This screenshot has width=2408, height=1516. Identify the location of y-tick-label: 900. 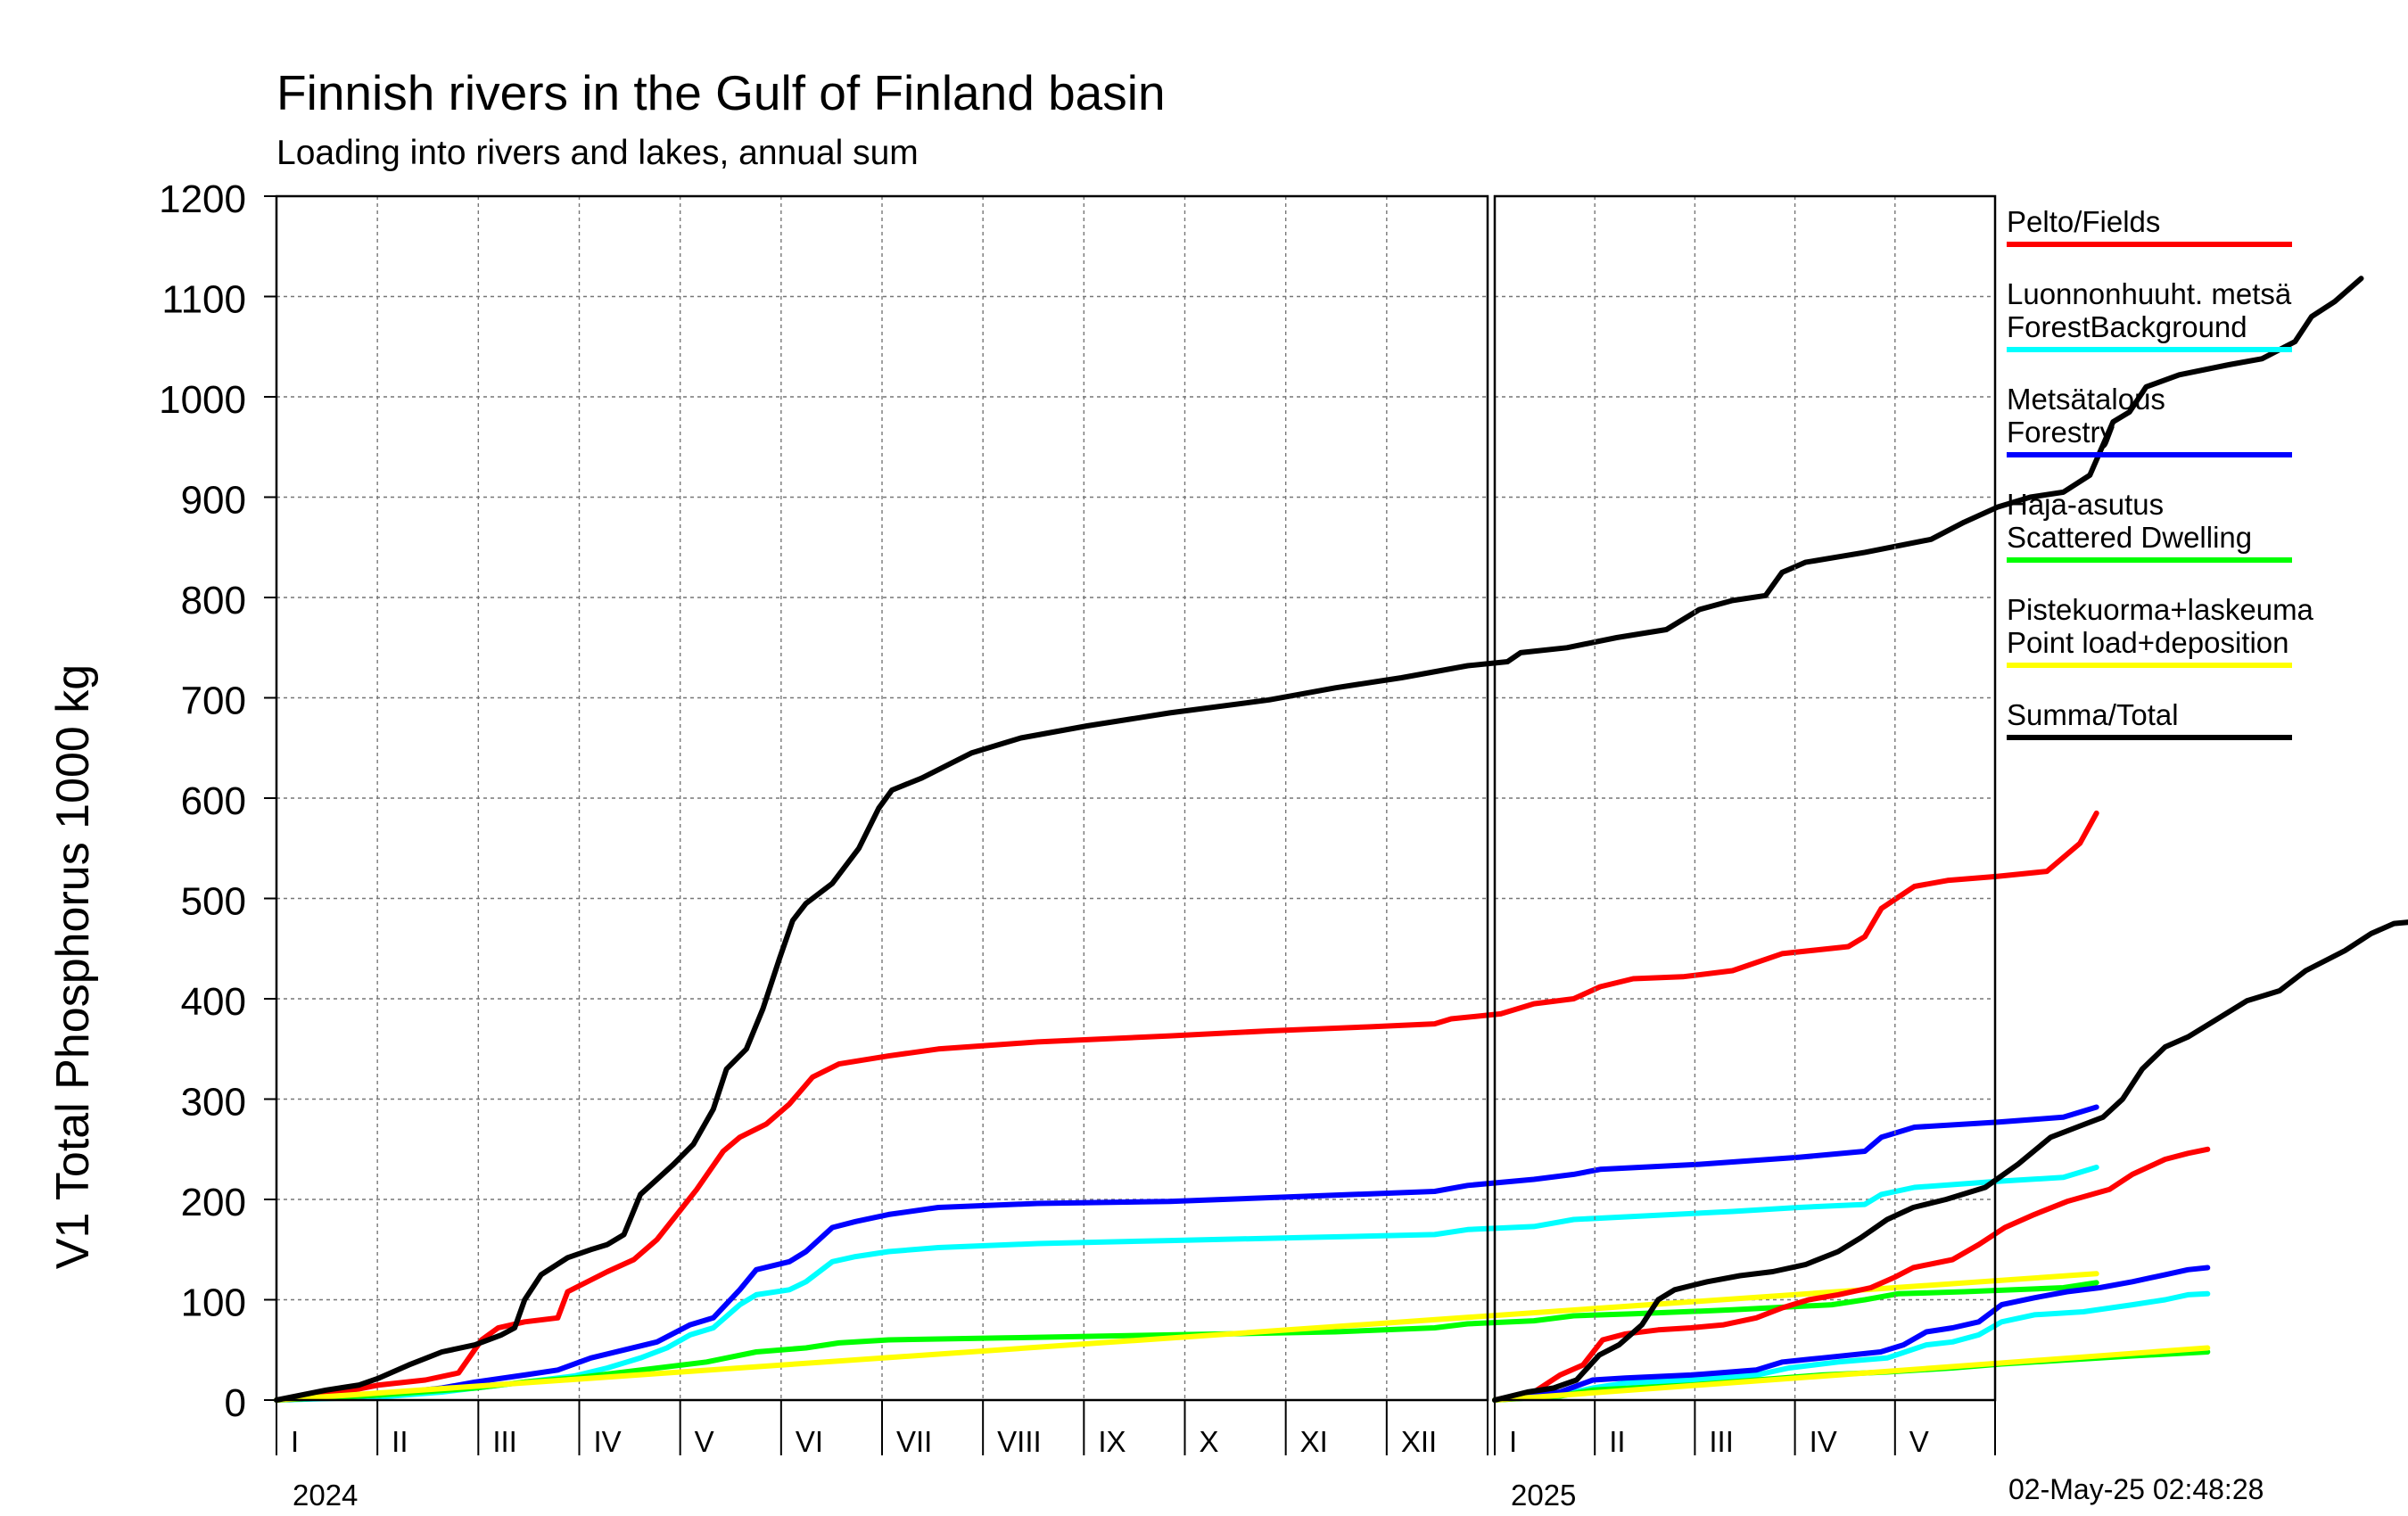
(213, 501).